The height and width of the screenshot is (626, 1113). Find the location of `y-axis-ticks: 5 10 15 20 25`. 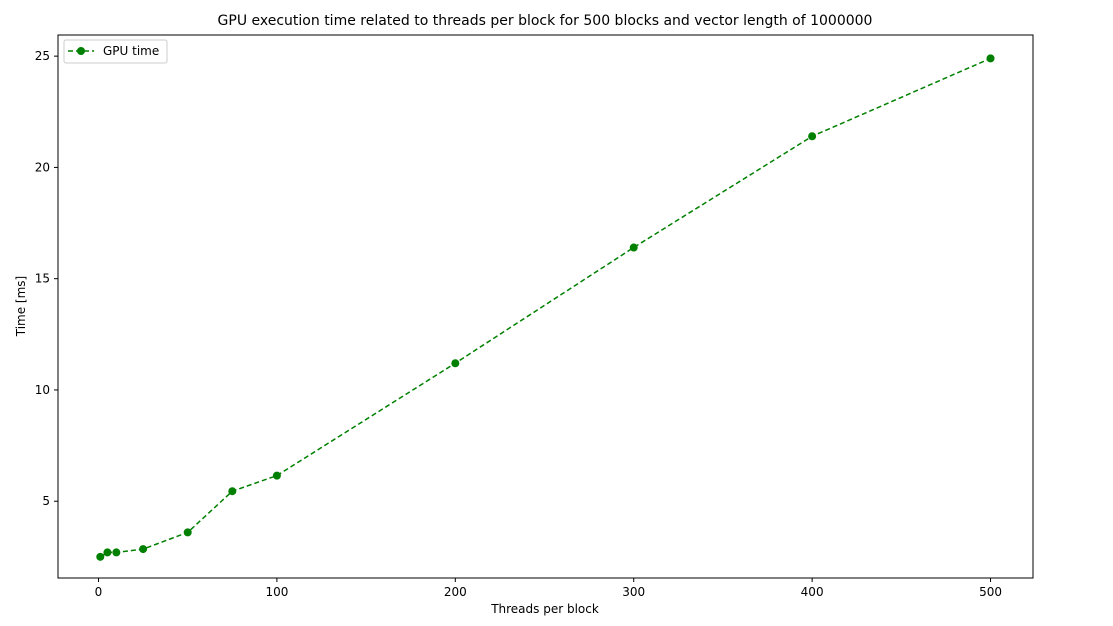

y-axis-ticks: 5 10 15 20 25 is located at coordinates (46, 278).